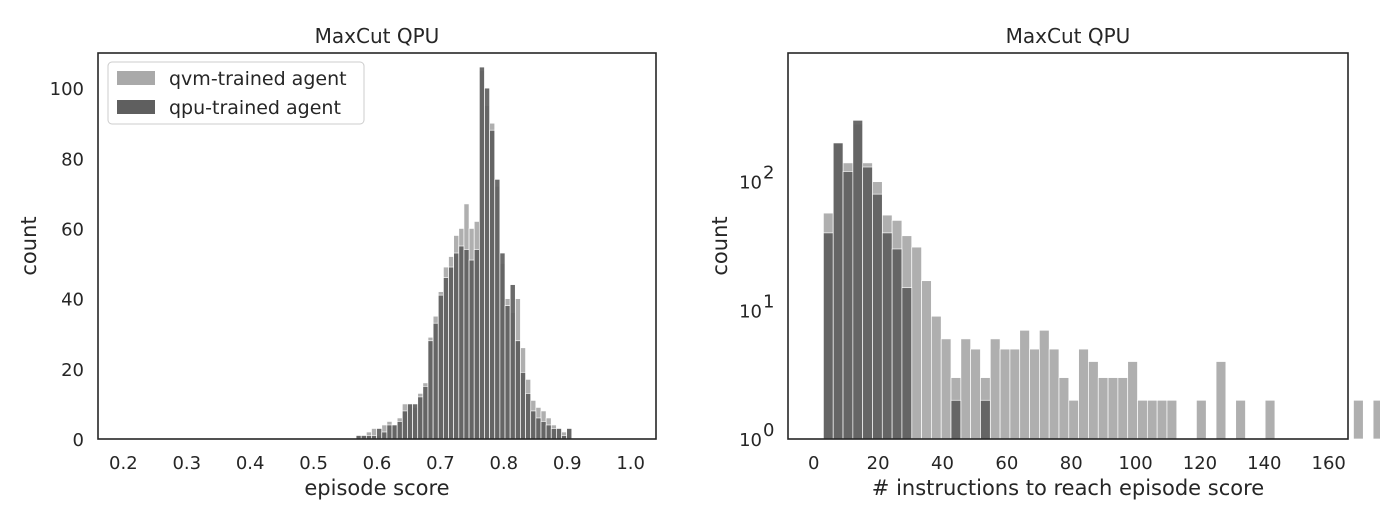 This screenshot has width=1380, height=526. Describe the element at coordinates (942, 463) in the screenshot. I see `x-tick-label: 40` at that location.